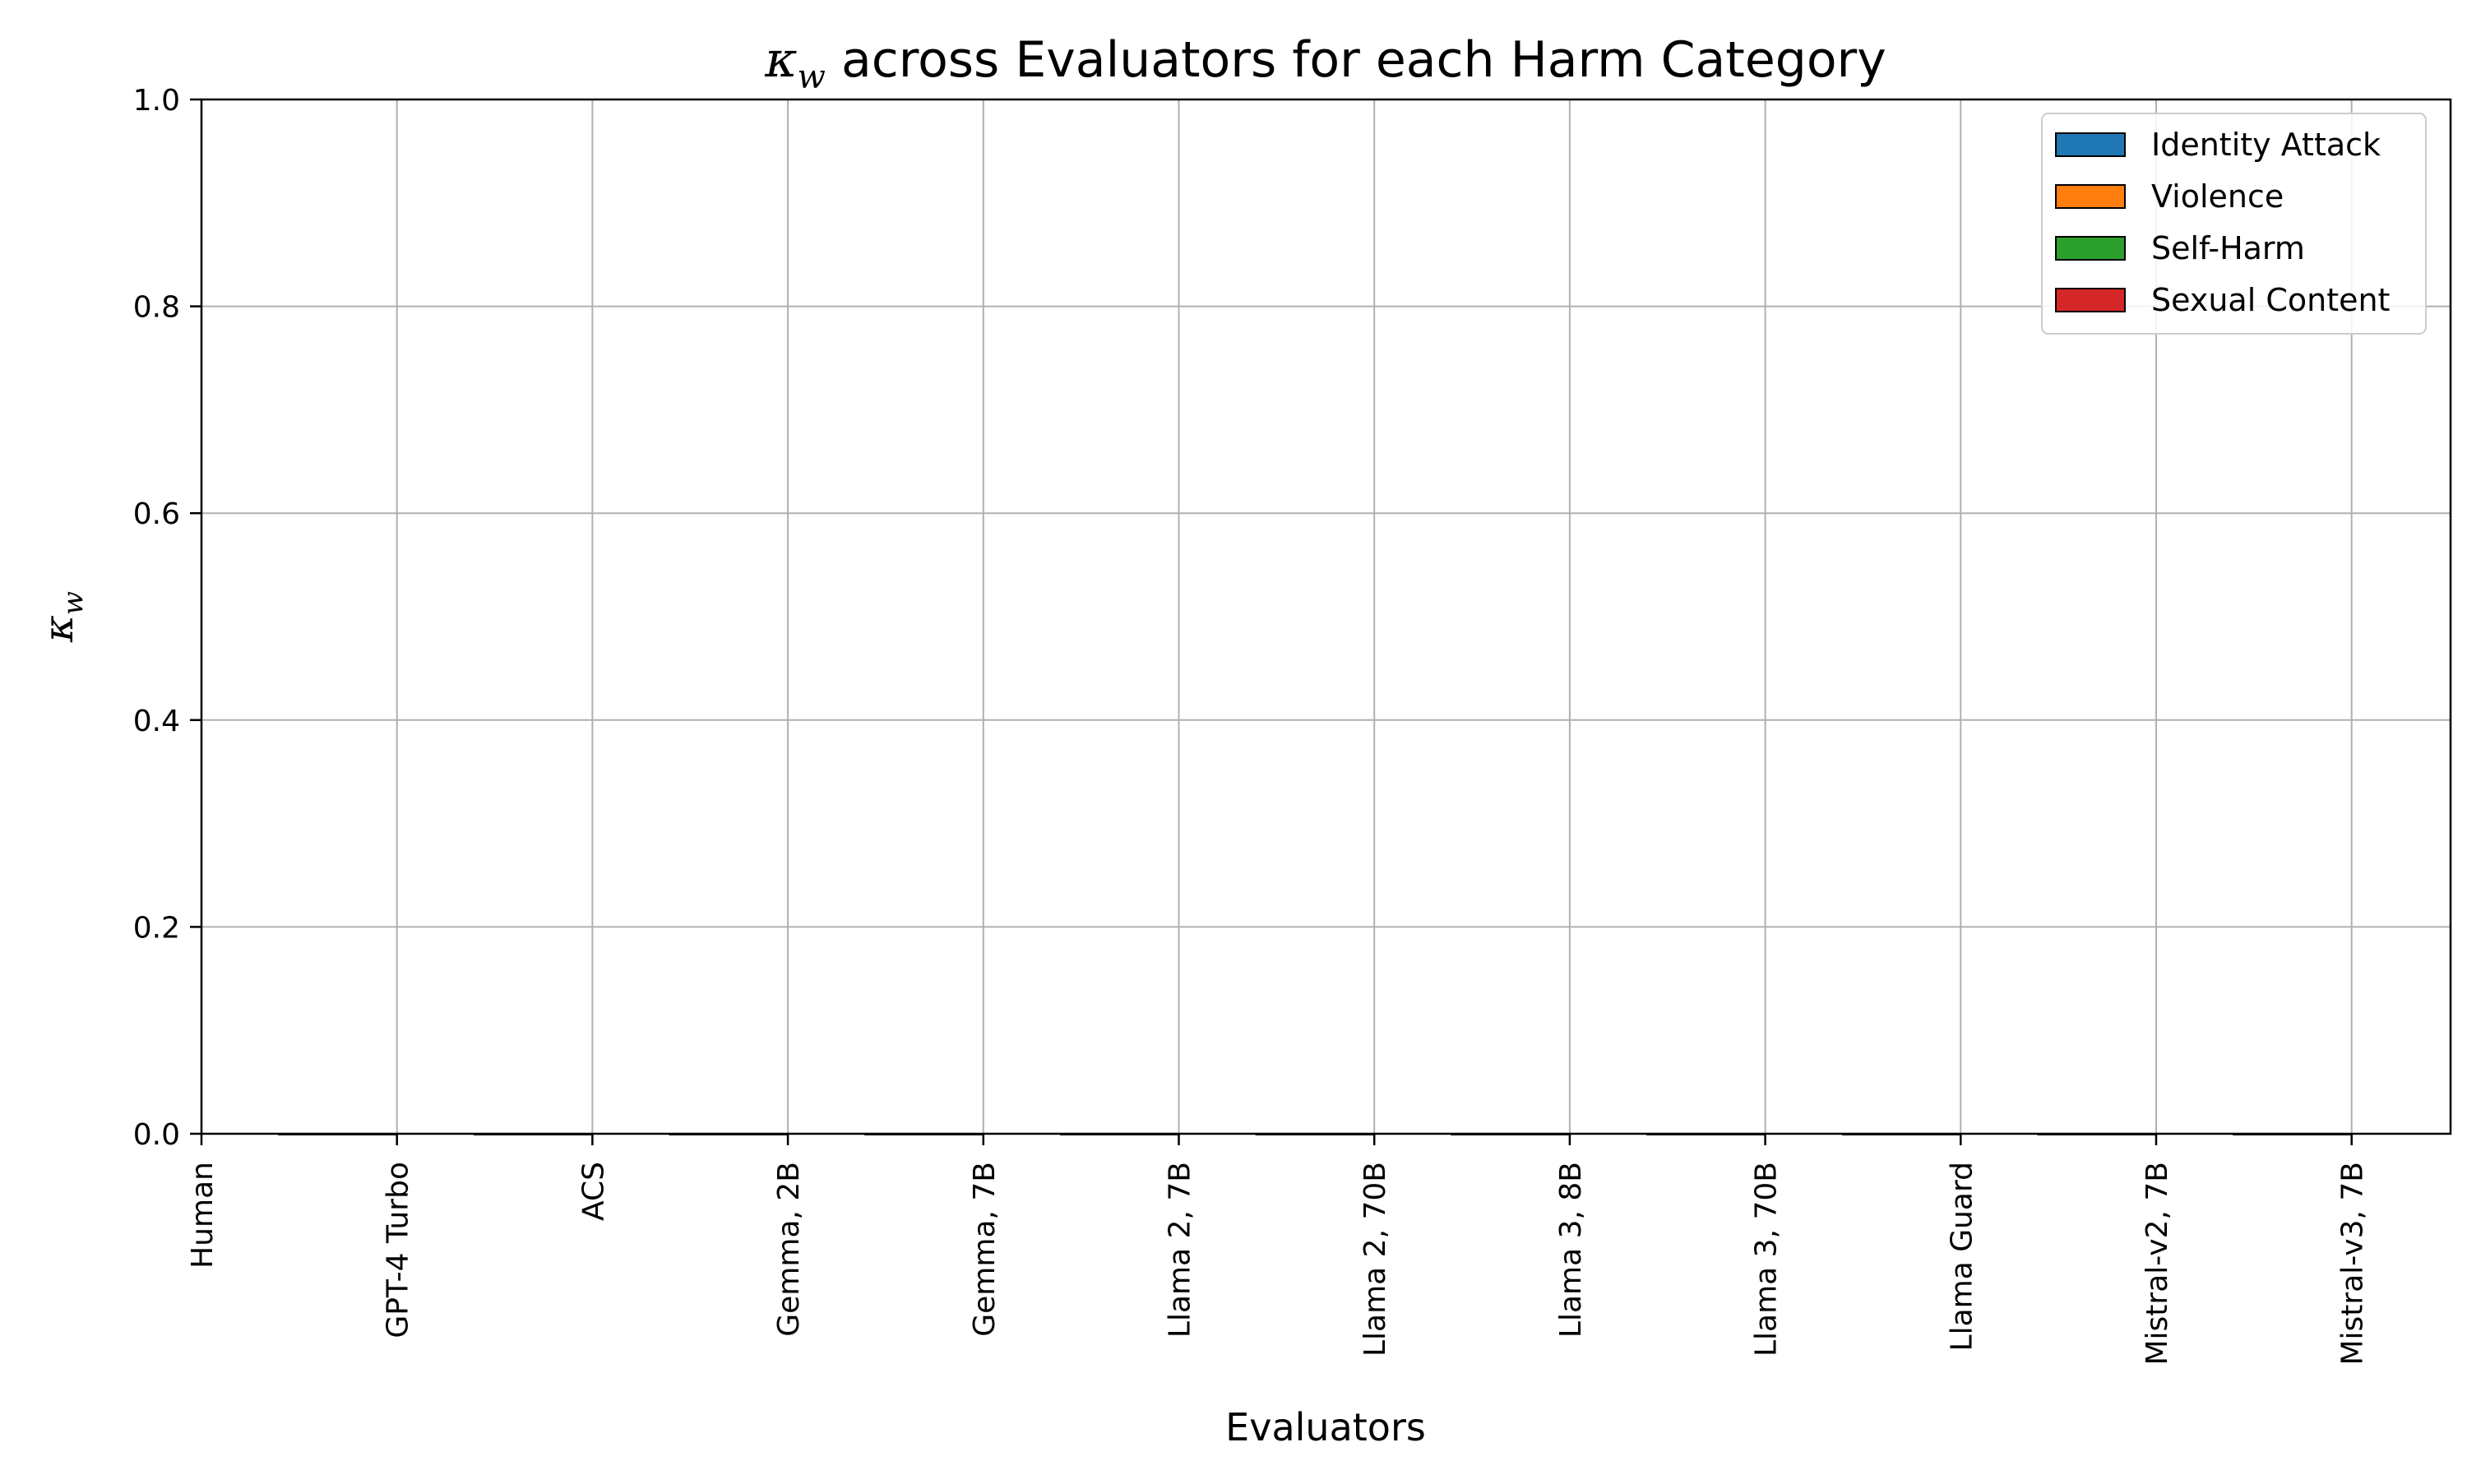  What do you see at coordinates (2266, 145) in the screenshot?
I see `legend-label: Identity Attack` at bounding box center [2266, 145].